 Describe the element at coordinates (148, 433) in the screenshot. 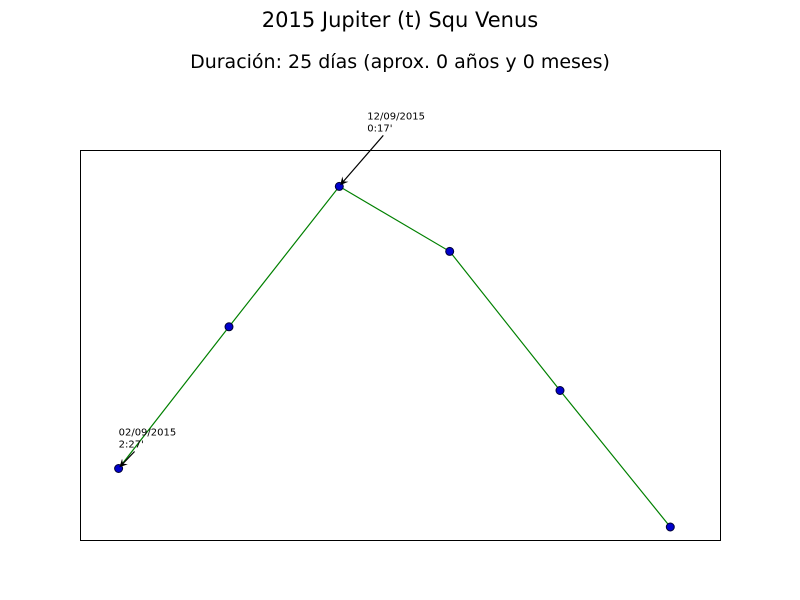

I see `annotation-0-line-0: 02/09/2015` at that location.